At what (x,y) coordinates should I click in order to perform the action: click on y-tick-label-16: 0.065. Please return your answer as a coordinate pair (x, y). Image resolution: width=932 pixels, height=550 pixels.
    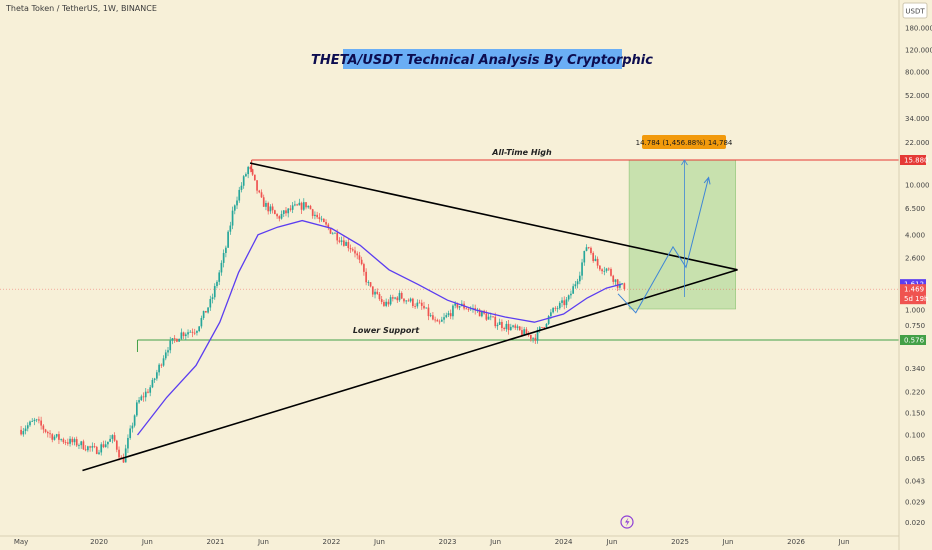
    Looking at the image, I should click on (915, 459).